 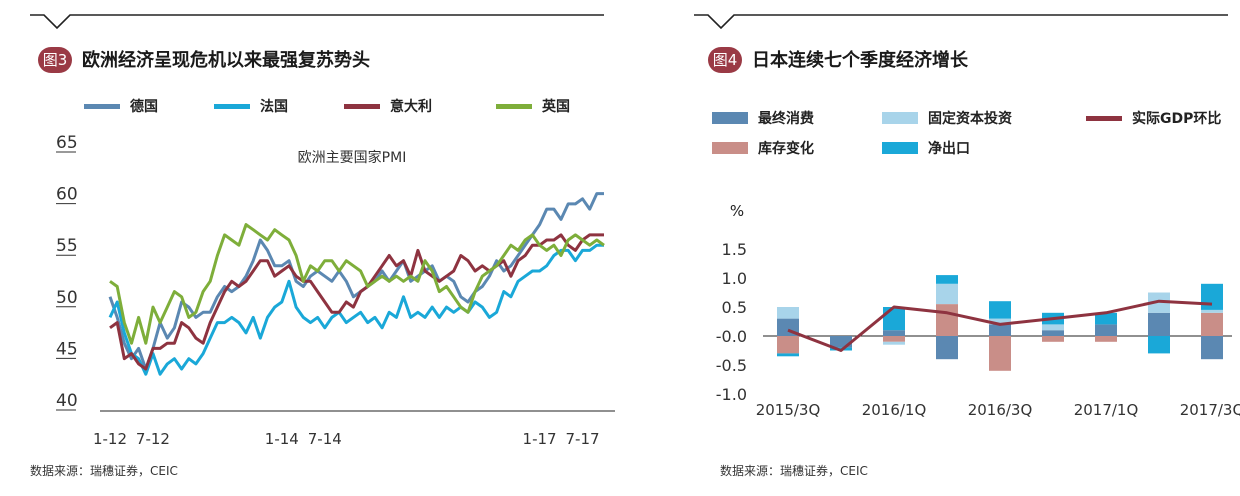 What do you see at coordinates (725, 60) in the screenshot?
I see `figure-badge: 图4` at bounding box center [725, 60].